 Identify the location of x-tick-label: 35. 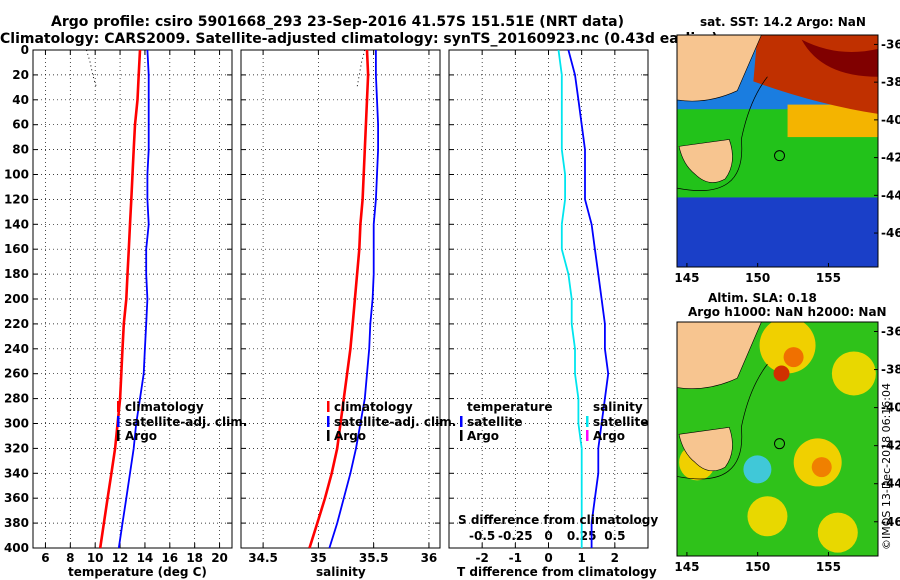
(318, 558).